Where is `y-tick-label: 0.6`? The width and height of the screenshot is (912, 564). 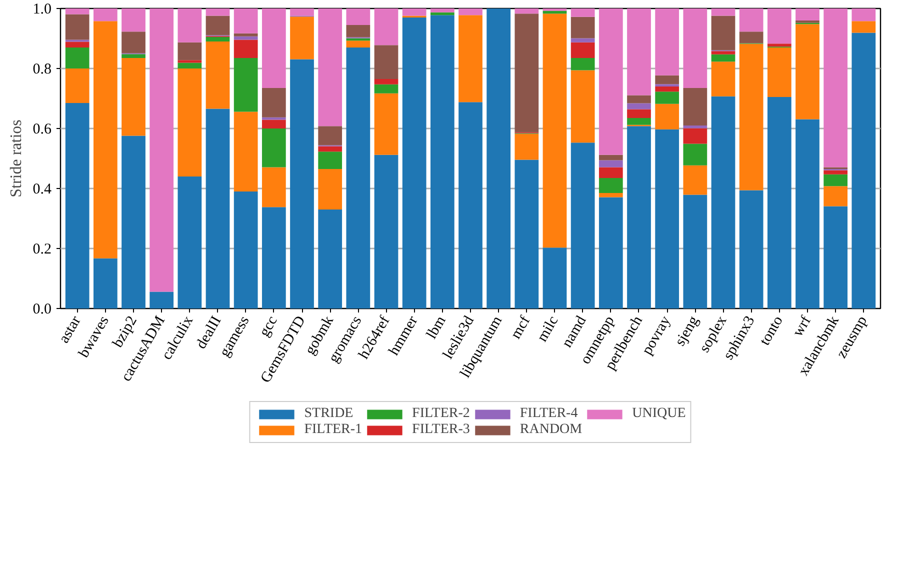 y-tick-label: 0.6 is located at coordinates (42, 130).